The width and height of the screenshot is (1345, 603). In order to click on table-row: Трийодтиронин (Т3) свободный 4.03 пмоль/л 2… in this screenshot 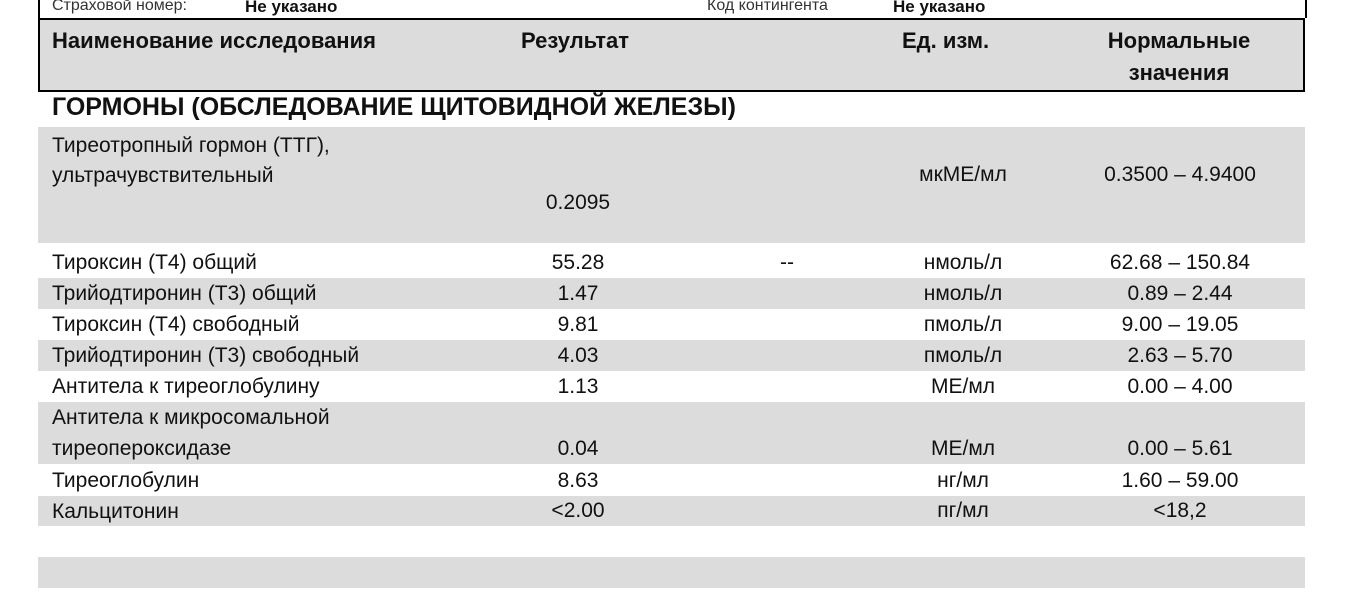, I will do `click(671, 355)`.